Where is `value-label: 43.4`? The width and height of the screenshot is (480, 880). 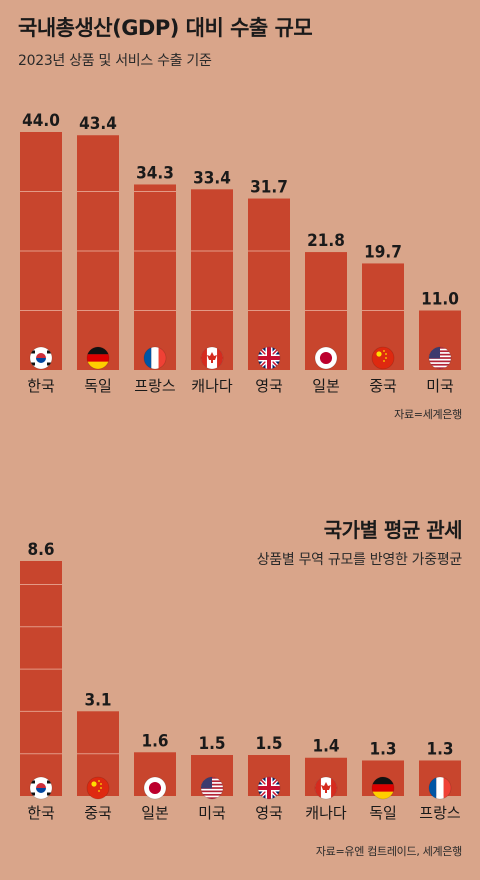
value-label: 43.4 is located at coordinates (98, 124).